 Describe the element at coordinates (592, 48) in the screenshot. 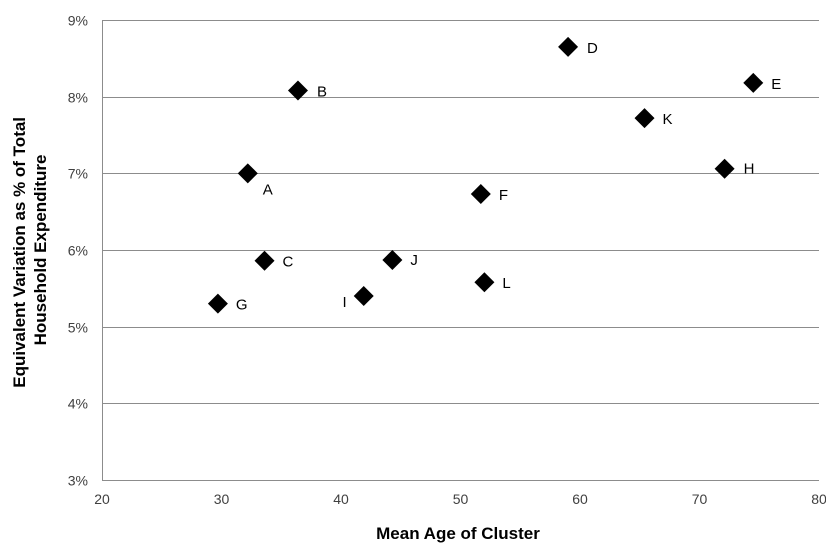

I see `point-label-d: D` at that location.